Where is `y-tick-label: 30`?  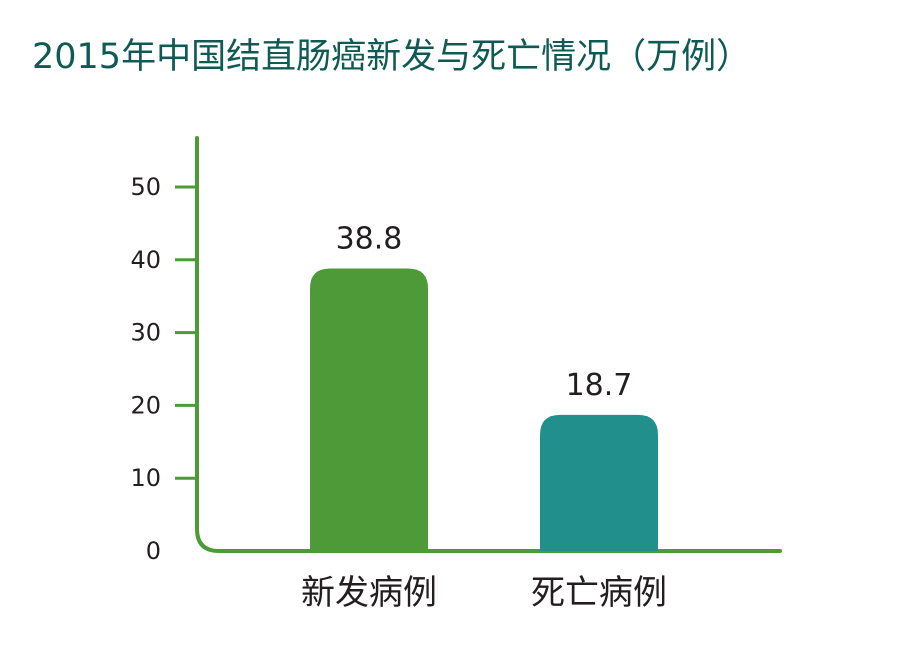 y-tick-label: 30 is located at coordinates (145, 333).